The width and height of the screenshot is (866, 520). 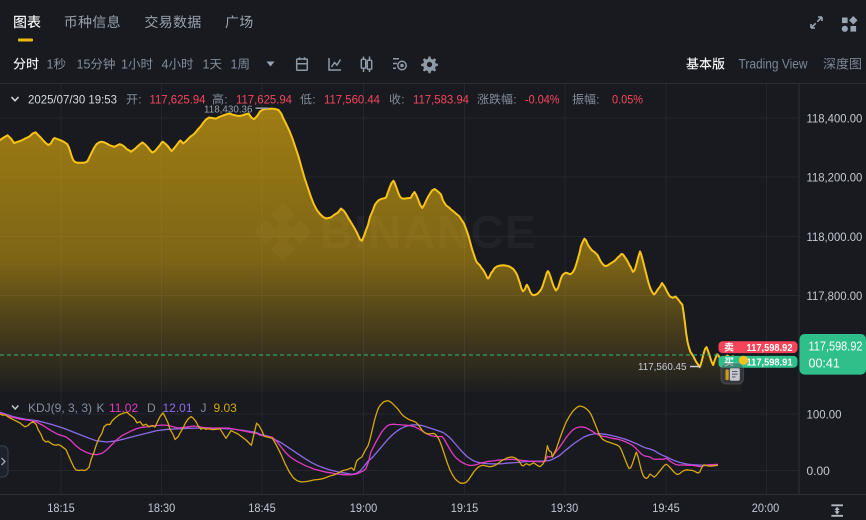 What do you see at coordinates (262, 508) in the screenshot?
I see `svg-text: 18:45` at bounding box center [262, 508].